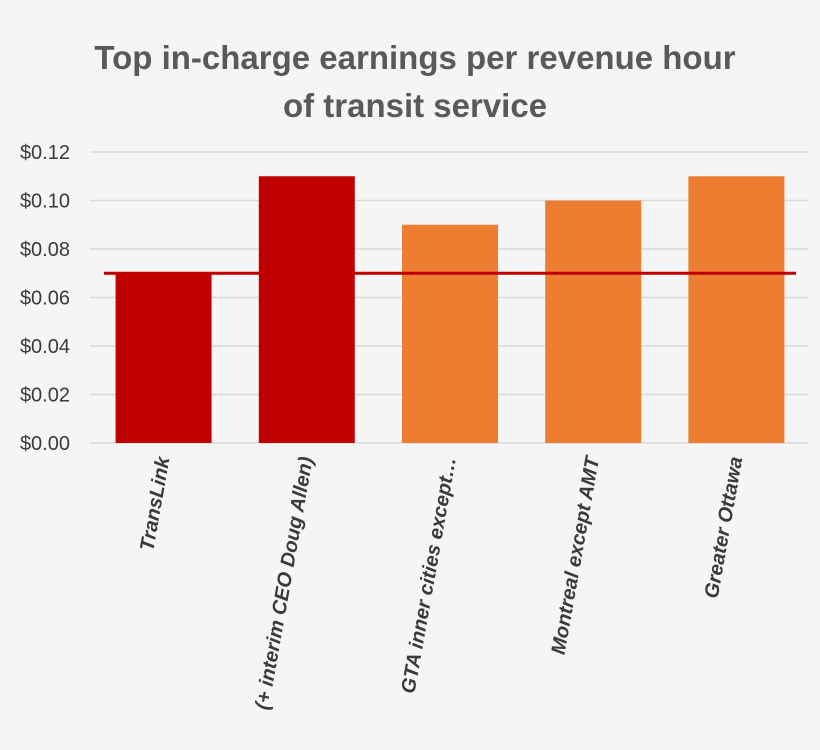  What do you see at coordinates (155, 503) in the screenshot?
I see `x-tick-label: TransLink` at bounding box center [155, 503].